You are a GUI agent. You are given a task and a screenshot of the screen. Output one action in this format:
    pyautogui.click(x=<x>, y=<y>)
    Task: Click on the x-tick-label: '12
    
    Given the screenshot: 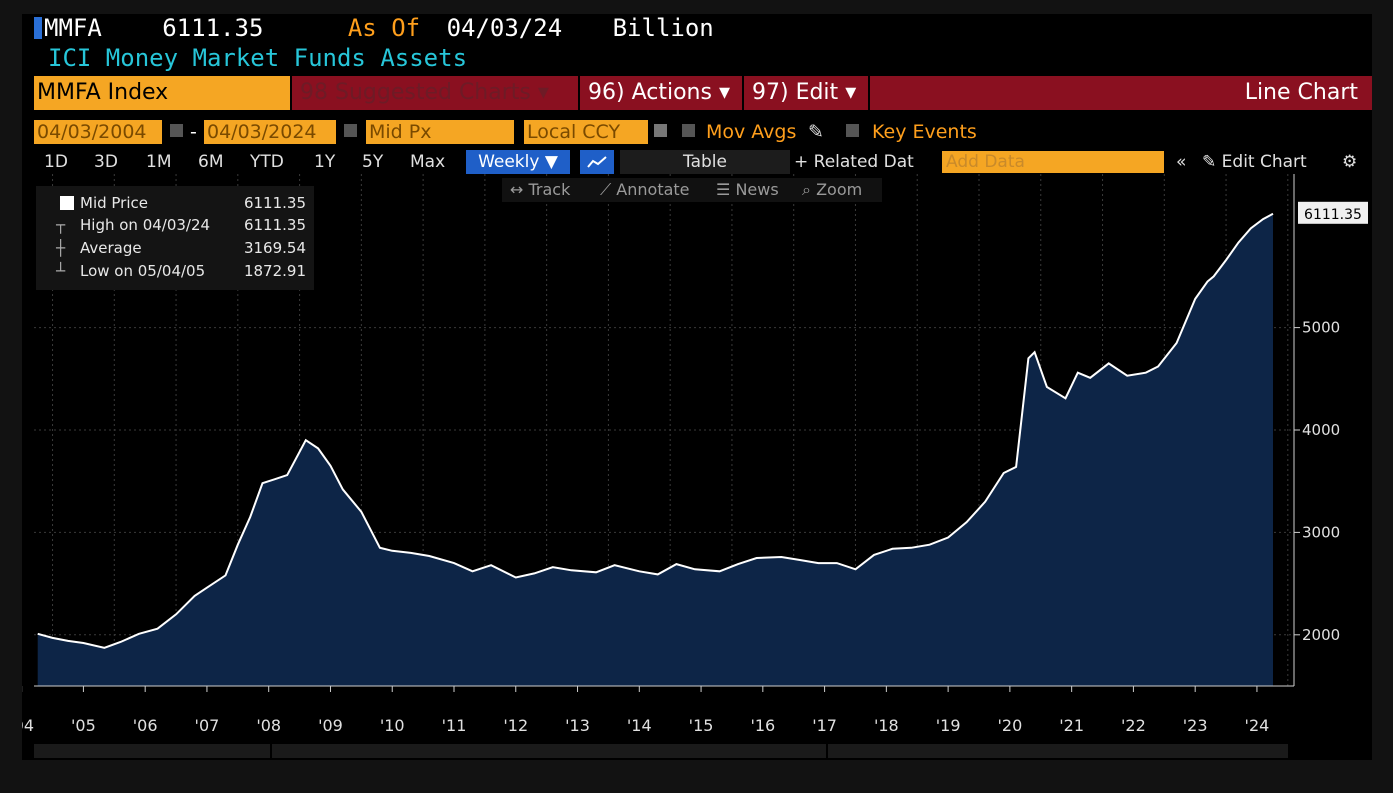 What is the action you would take?
    pyautogui.click(x=515, y=725)
    